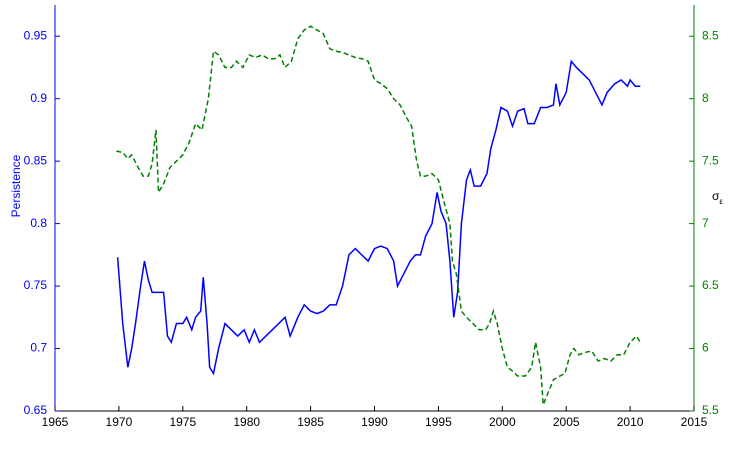  I want to click on y-tick-label: 0.9, so click(38, 98).